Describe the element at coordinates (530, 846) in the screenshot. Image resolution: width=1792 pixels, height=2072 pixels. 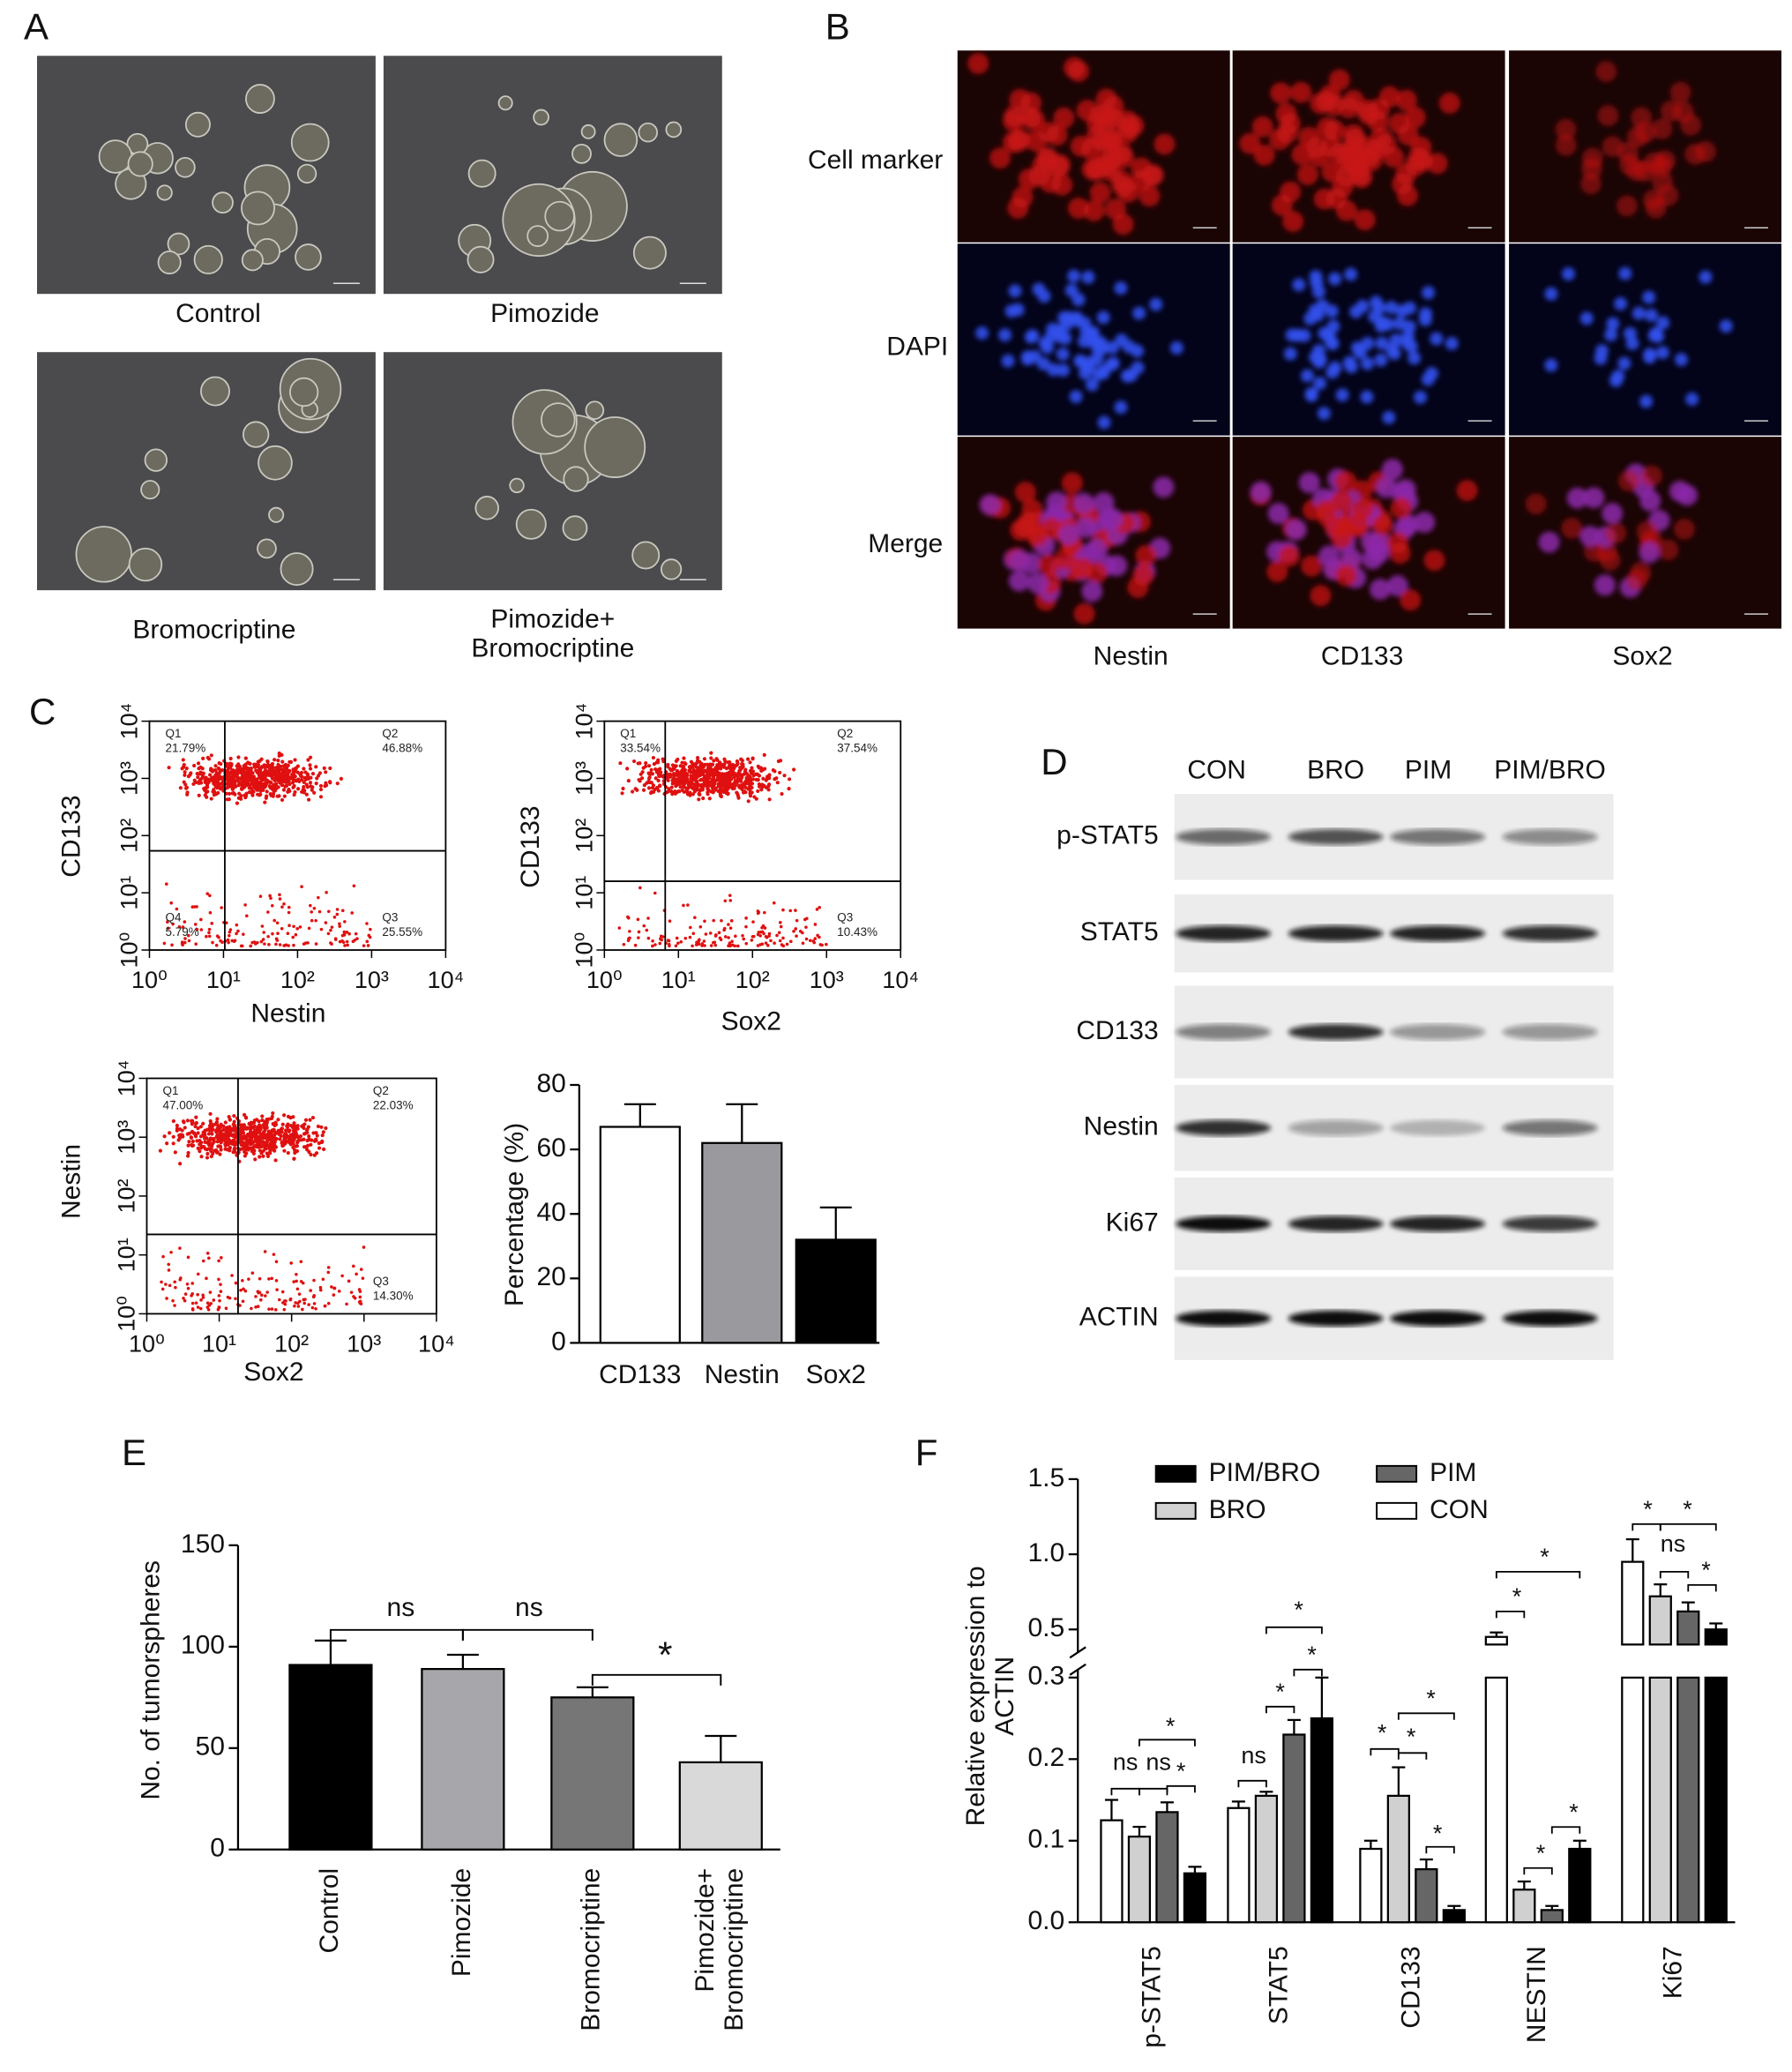
I see `y-axis-label: CD133` at that location.